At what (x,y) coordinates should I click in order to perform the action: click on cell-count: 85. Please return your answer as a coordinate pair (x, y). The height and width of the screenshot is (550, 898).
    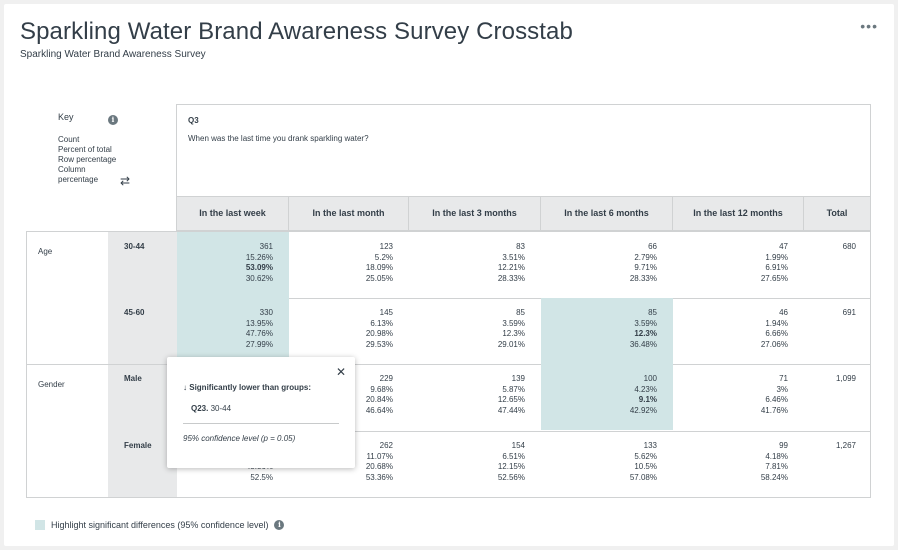
    Looking at the image, I should click on (652, 312).